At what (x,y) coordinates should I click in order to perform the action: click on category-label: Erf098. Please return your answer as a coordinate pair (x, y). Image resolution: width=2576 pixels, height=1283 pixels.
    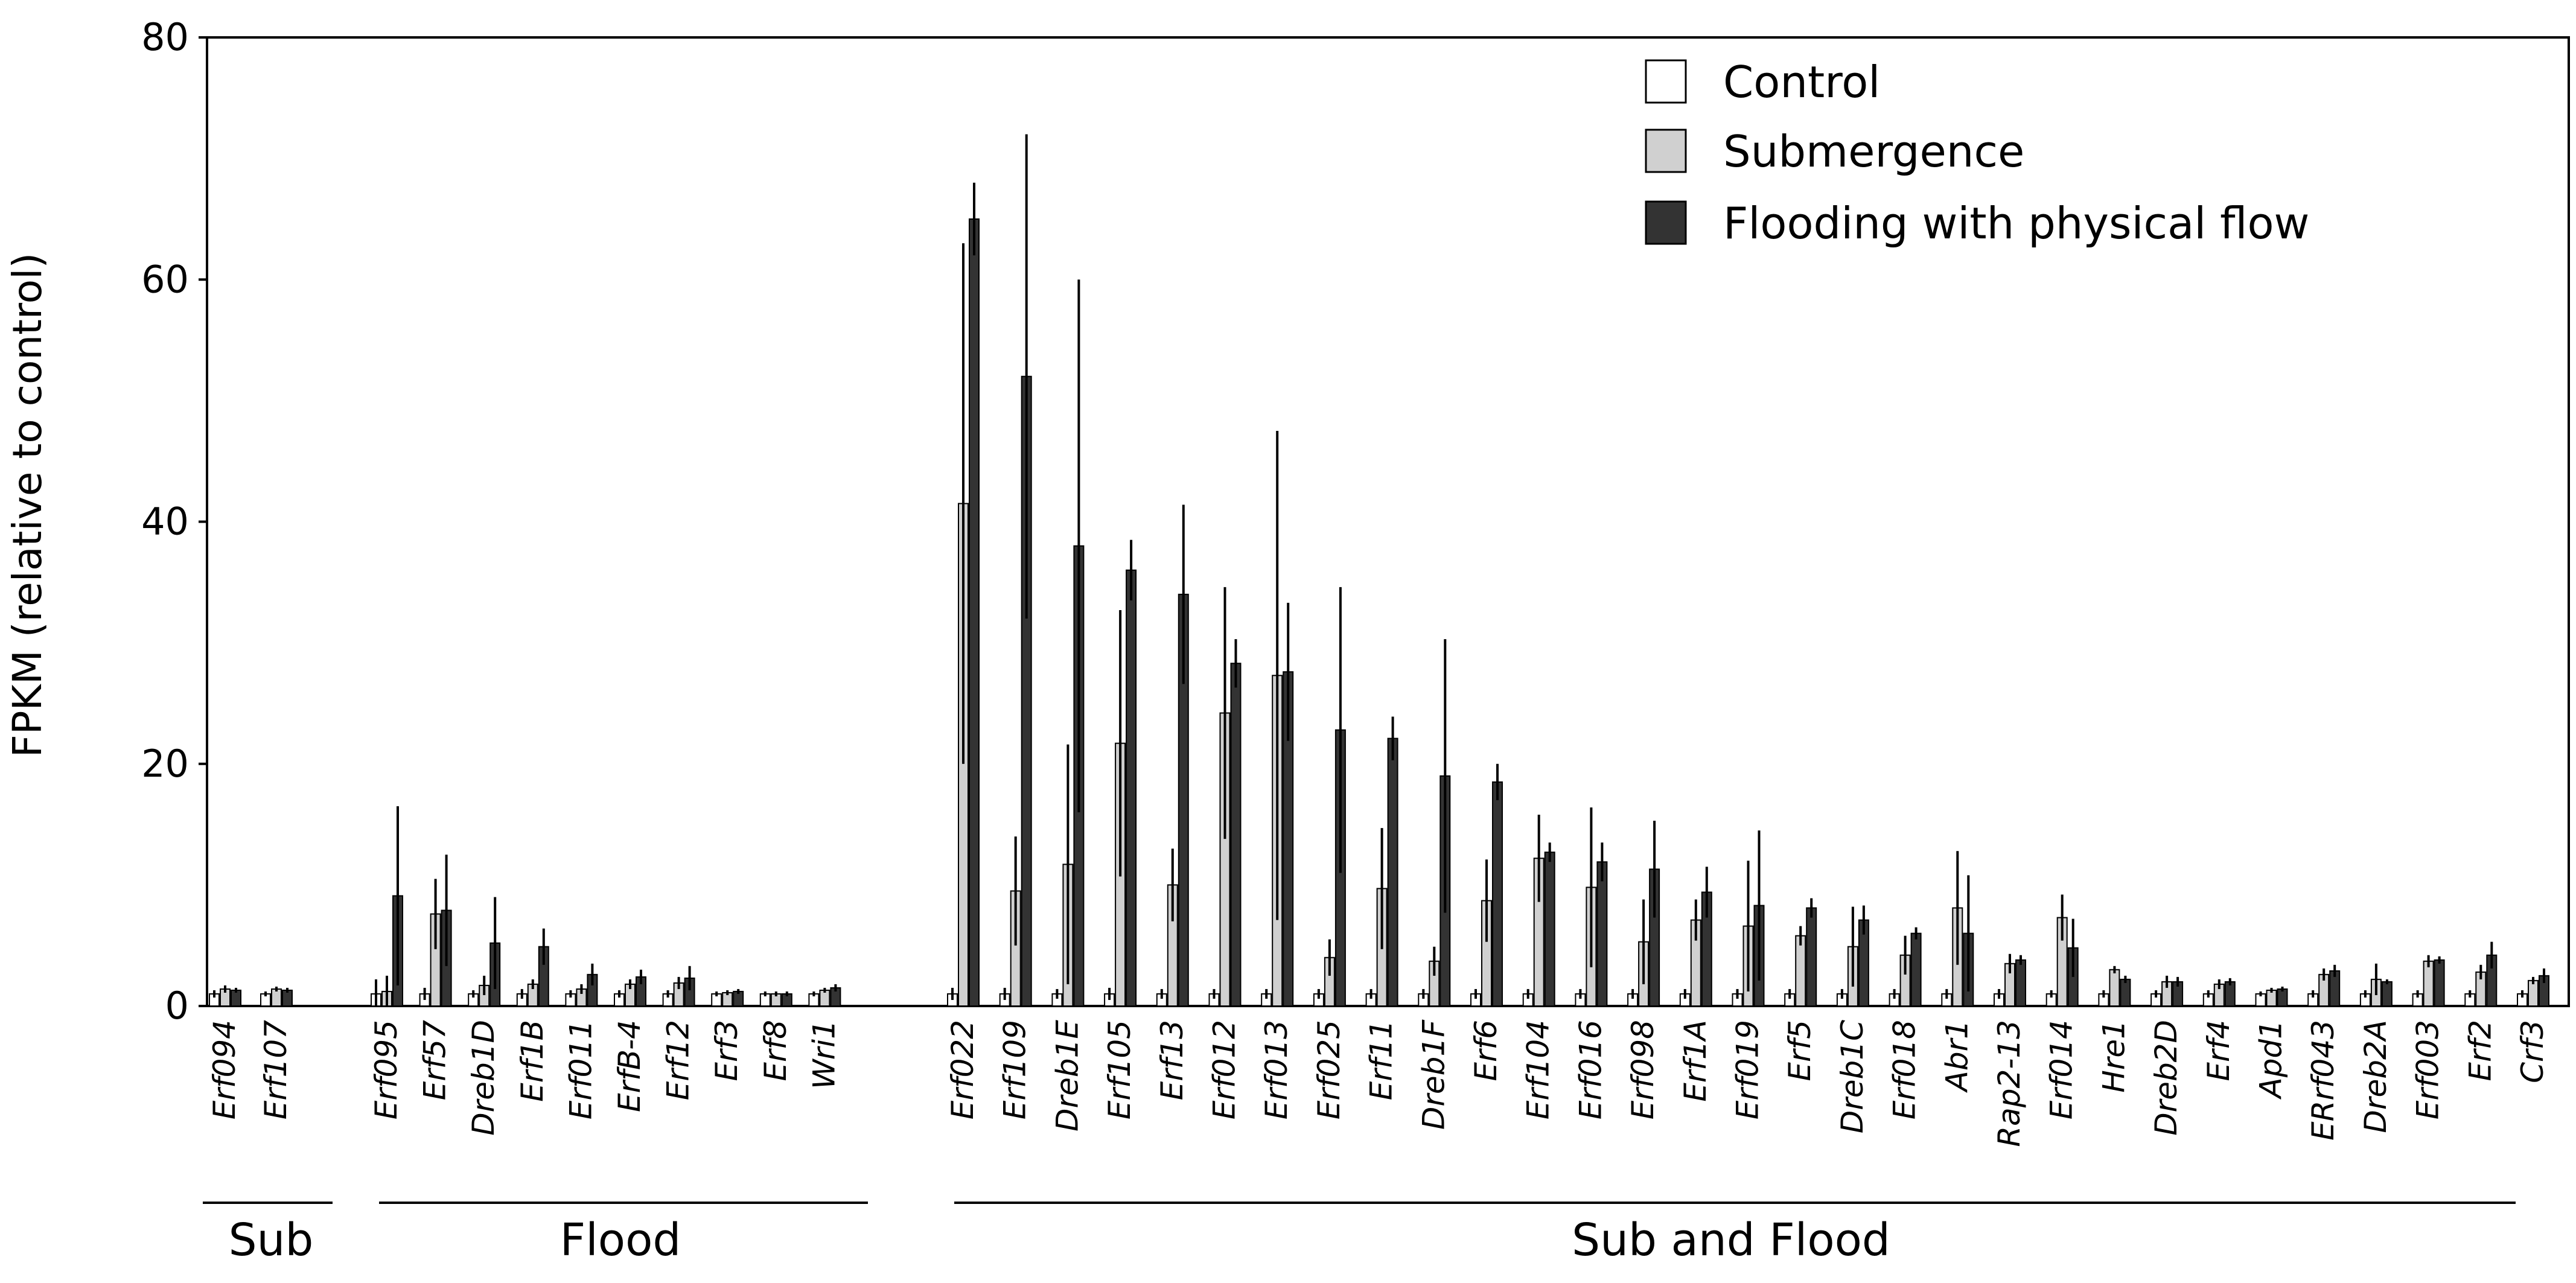
    Looking at the image, I should click on (1642, 1069).